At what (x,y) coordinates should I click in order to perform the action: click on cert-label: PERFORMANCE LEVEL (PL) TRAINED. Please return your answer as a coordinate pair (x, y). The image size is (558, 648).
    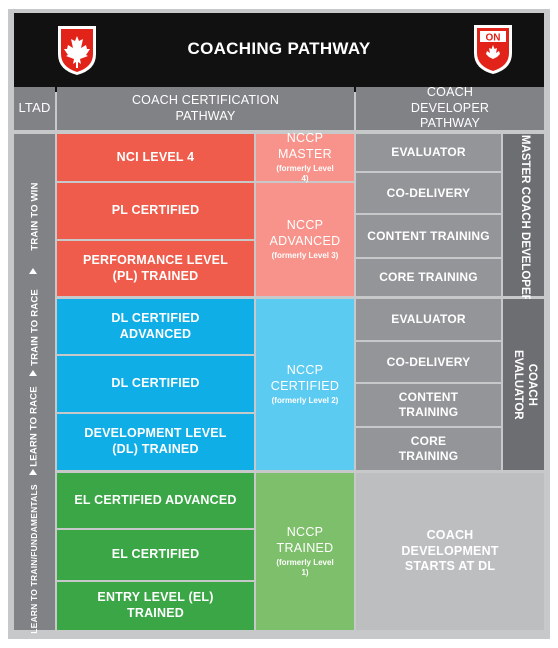
    Looking at the image, I should click on (155, 267).